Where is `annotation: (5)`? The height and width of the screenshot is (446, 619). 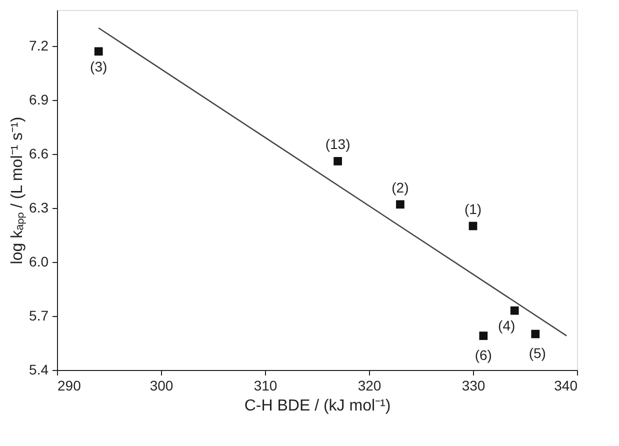 annotation: (5) is located at coordinates (537, 353).